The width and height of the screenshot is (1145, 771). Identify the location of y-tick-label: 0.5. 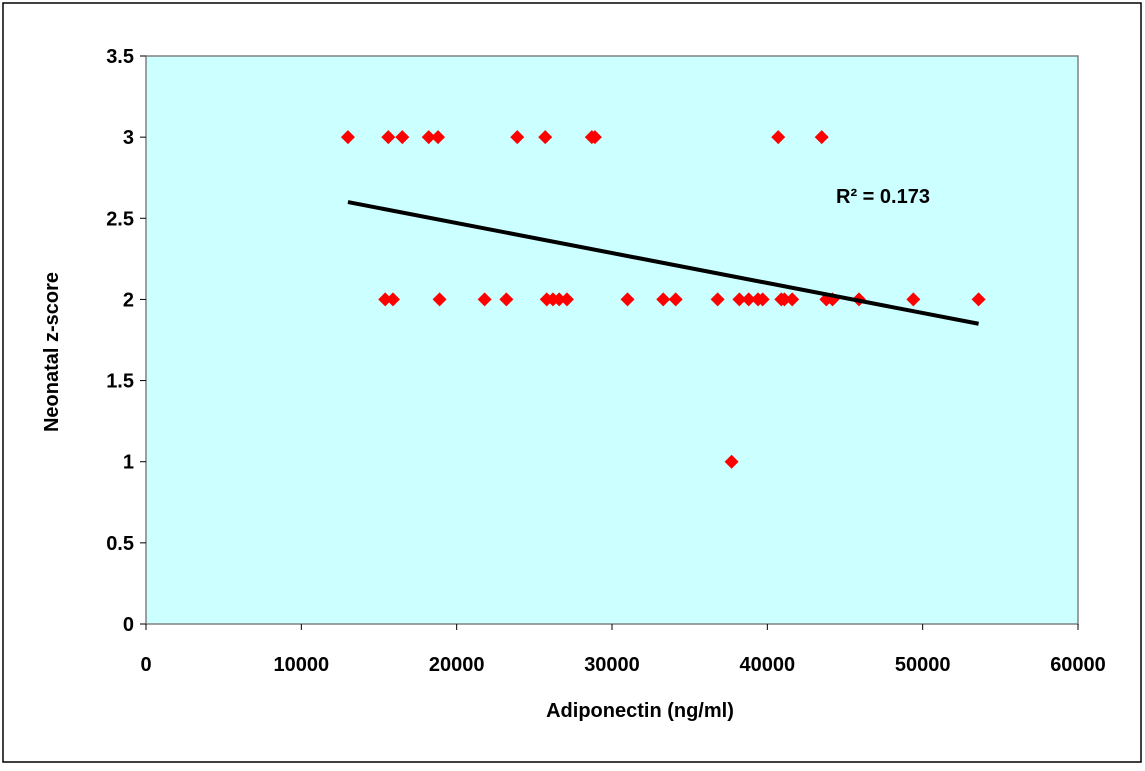
(120, 544).